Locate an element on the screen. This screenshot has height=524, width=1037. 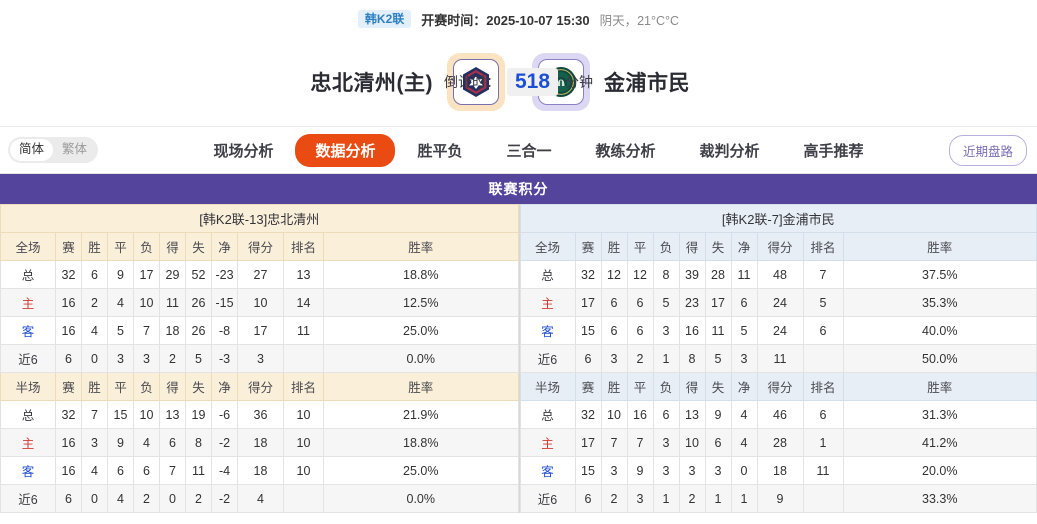
tab-coach-analysis: 教练分析 is located at coordinates (625, 151).